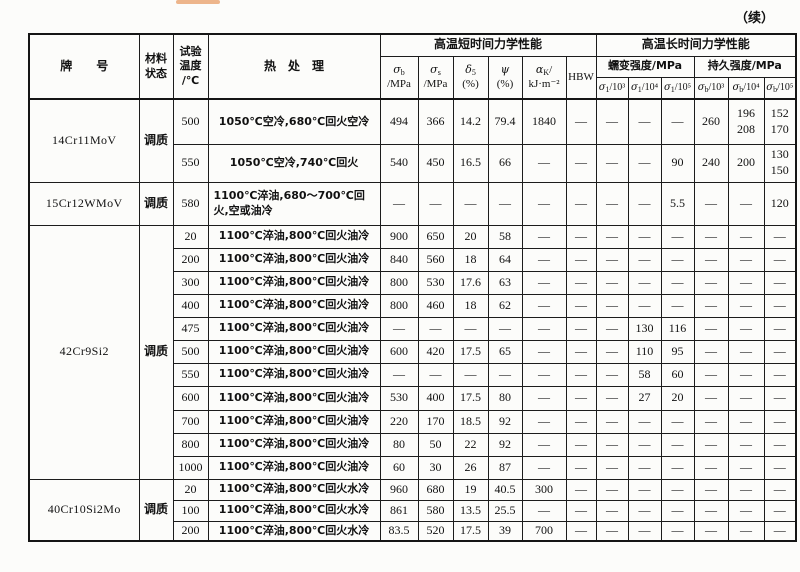 The width and height of the screenshot is (800, 572). I want to click on col-header-heat-treatment: 热 处 理, so click(294, 66).